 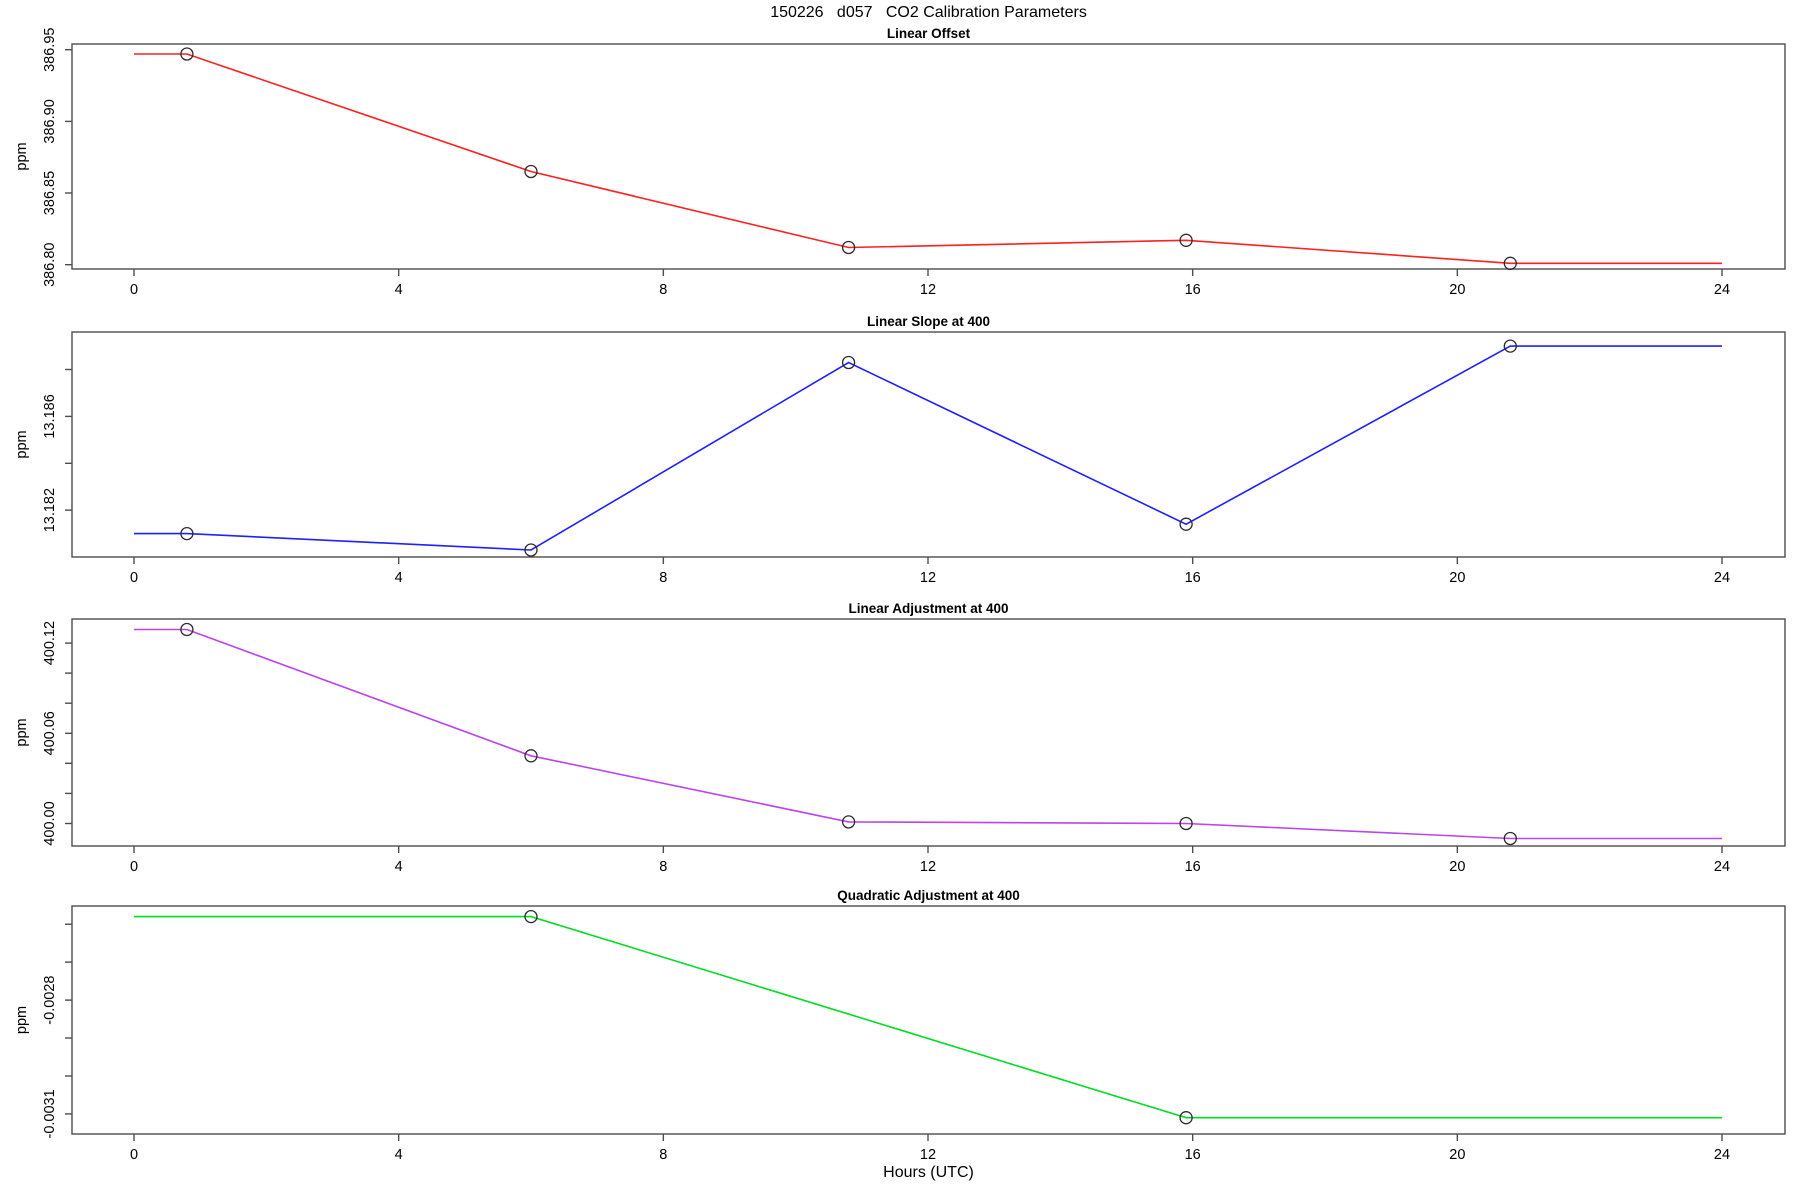 I want to click on y-tick-label: 13.182, so click(x=50, y=510).